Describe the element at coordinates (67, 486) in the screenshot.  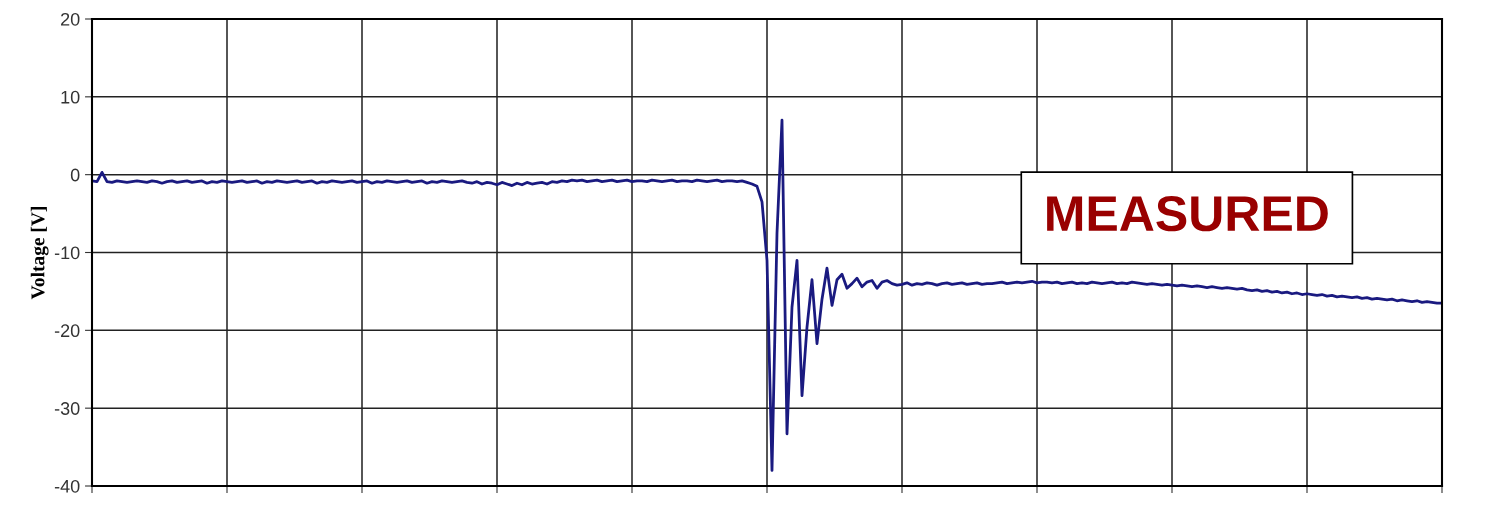
I see `y-tick-label: -40` at that location.